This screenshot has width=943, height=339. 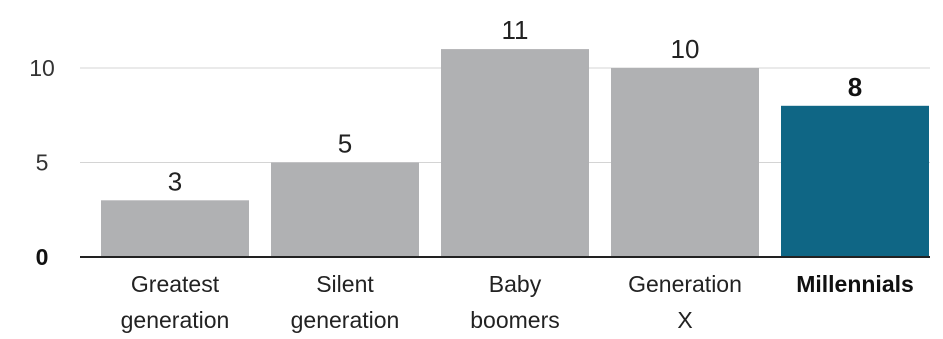 I want to click on y-axis-ticks: 0 5 10, so click(x=42, y=162).